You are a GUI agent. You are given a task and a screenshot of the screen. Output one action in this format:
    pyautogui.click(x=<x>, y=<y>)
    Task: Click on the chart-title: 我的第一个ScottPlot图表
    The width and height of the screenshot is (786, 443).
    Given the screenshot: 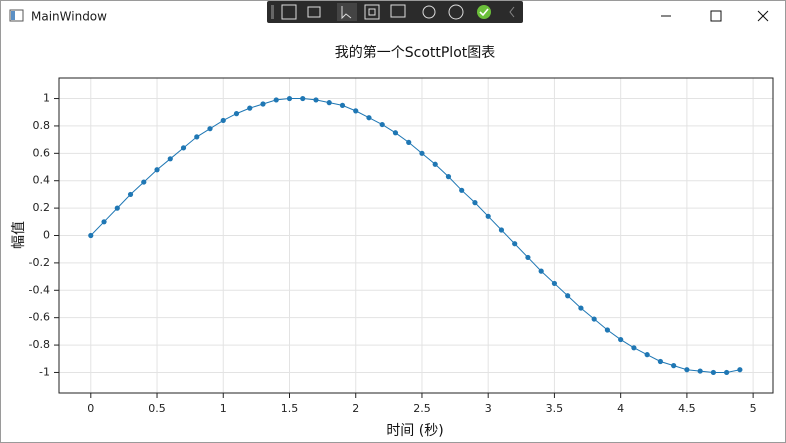 What is the action you would take?
    pyautogui.click(x=415, y=52)
    